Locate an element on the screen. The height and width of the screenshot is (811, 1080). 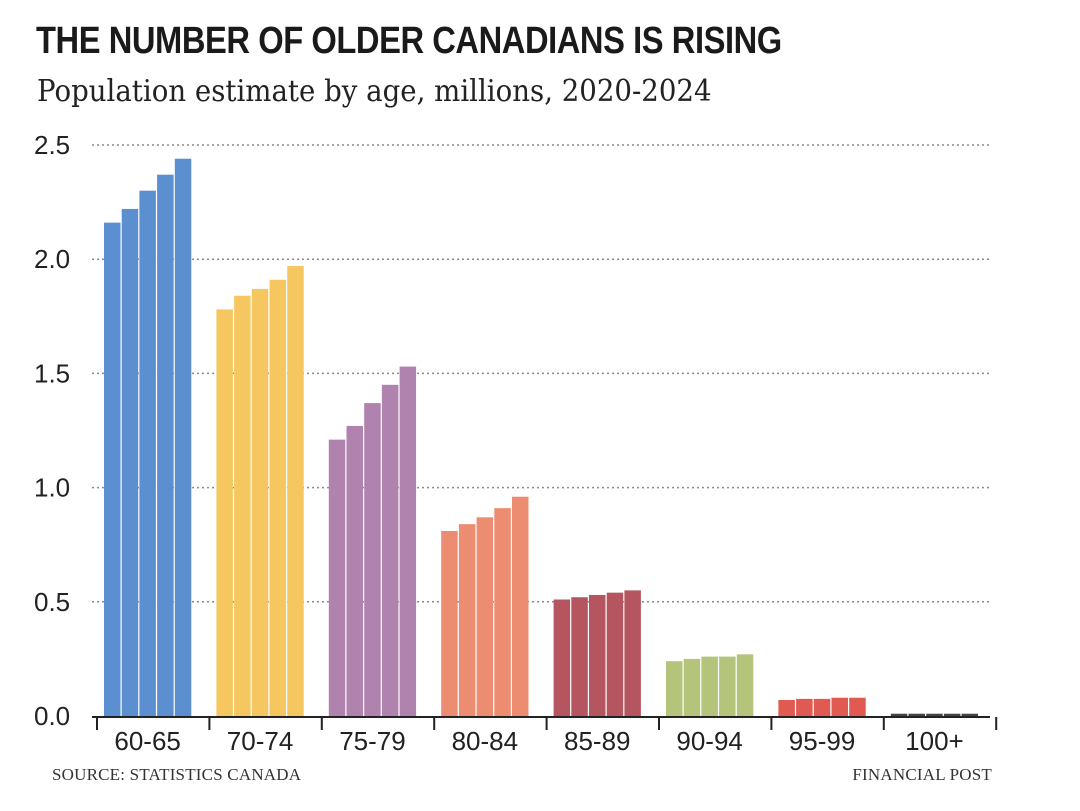
bar-60-65-2024 is located at coordinates (183, 437).